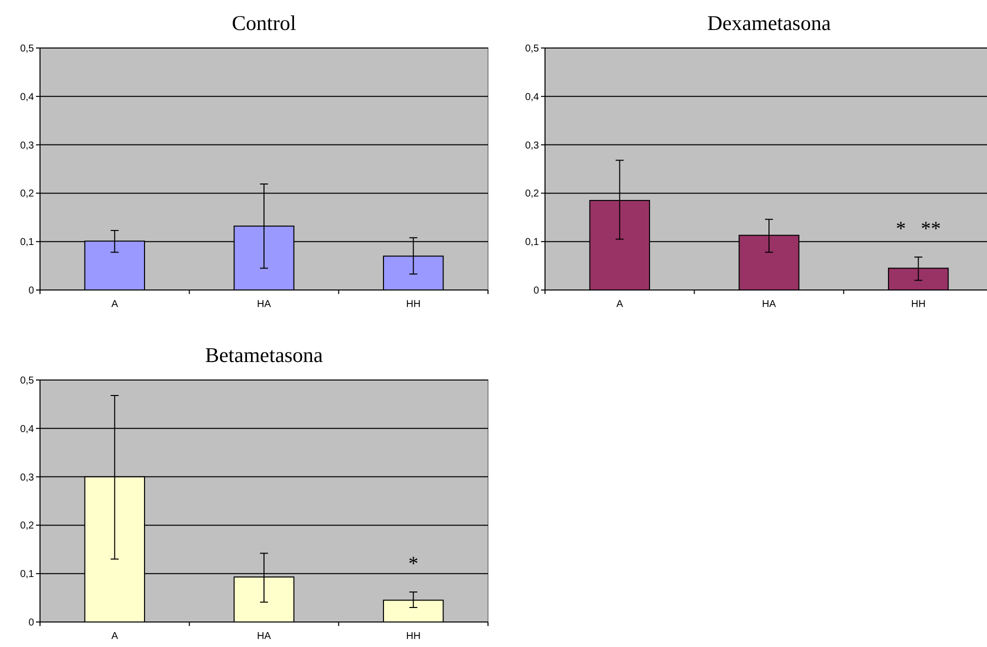  Describe the element at coordinates (769, 23) in the screenshot. I see `chart-title: Dexametasona` at that location.